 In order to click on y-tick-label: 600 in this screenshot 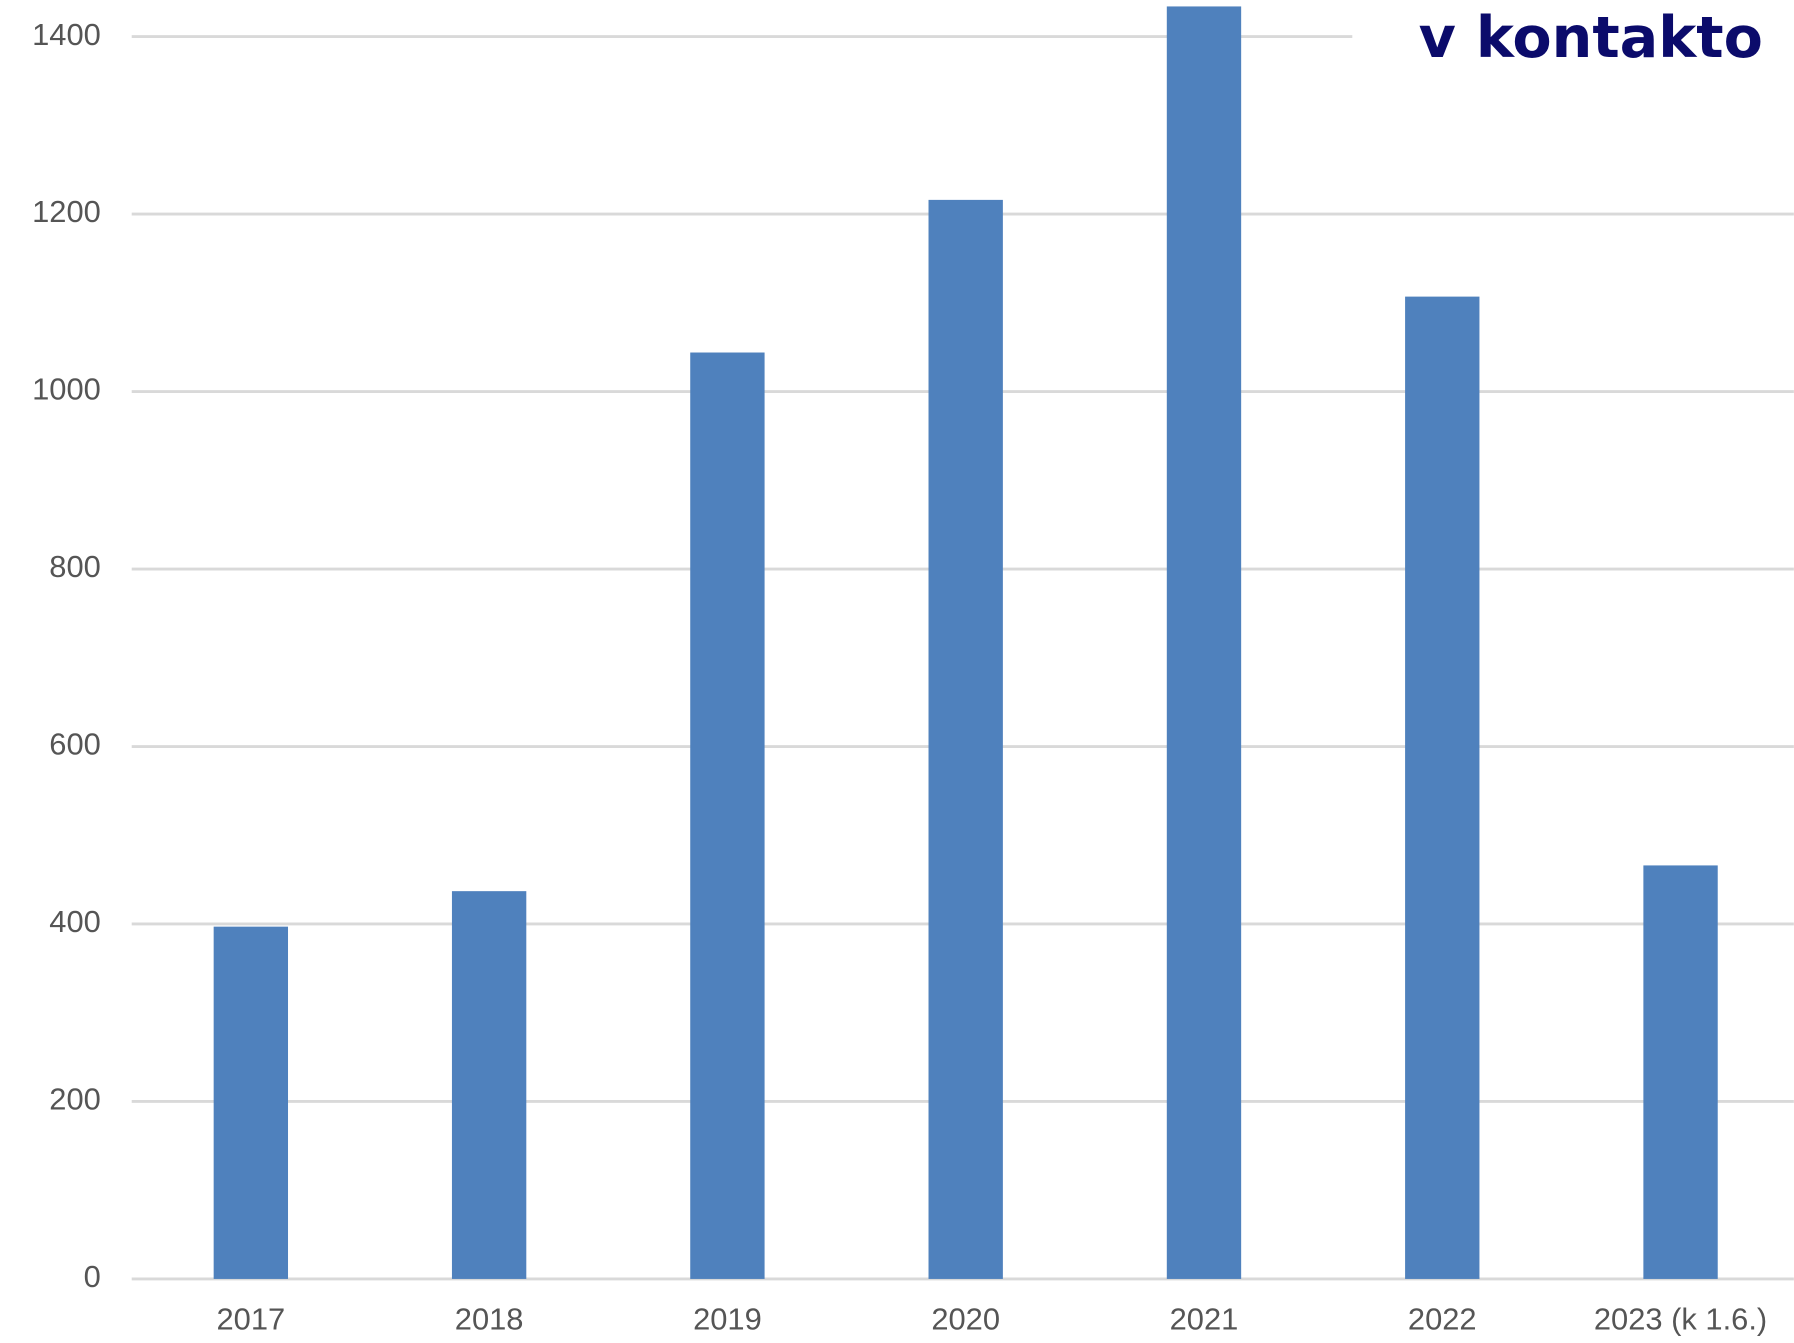, I will do `click(75, 744)`.